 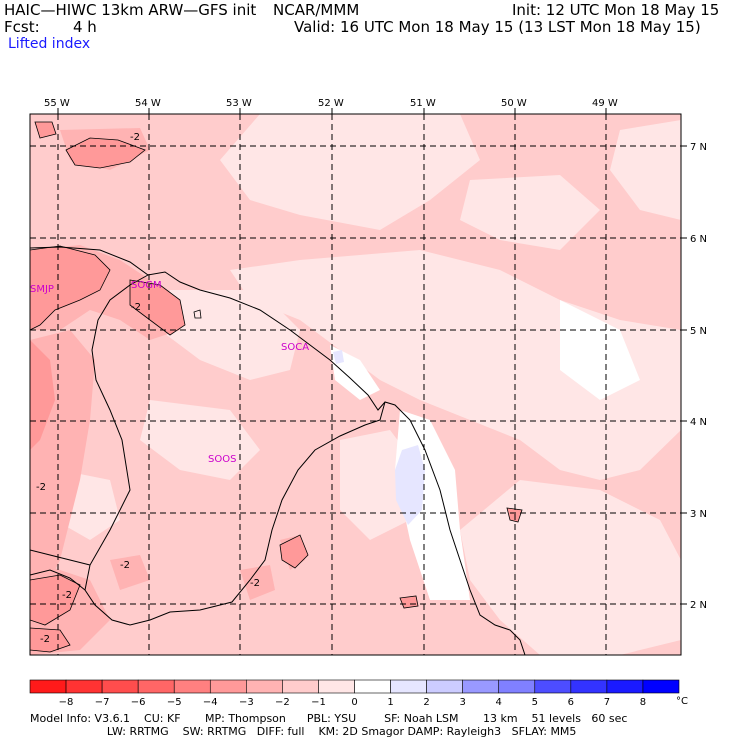 What do you see at coordinates (282, 702) in the screenshot?
I see `colorbar-tick-label: −2` at bounding box center [282, 702].